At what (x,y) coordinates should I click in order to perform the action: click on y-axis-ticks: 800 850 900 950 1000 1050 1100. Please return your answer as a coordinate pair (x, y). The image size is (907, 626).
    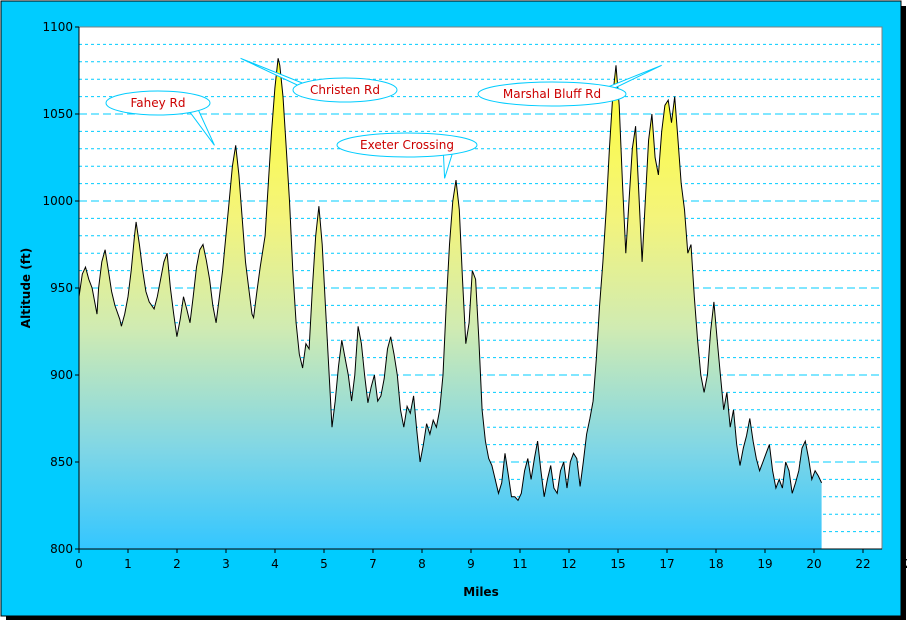
    Looking at the image, I should click on (60, 288).